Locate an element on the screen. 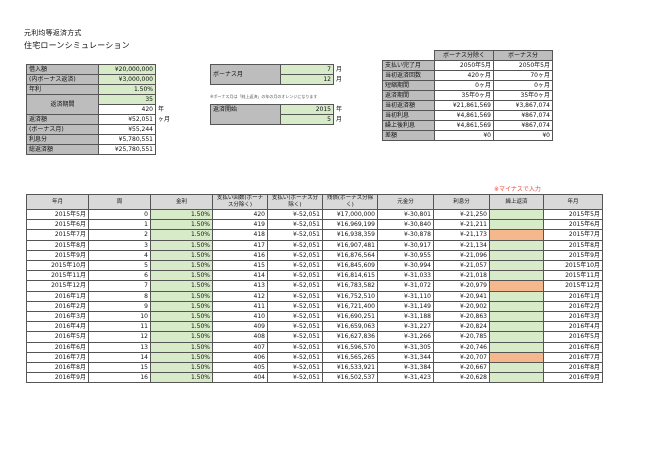  row-count: 418 is located at coordinates (240, 235).